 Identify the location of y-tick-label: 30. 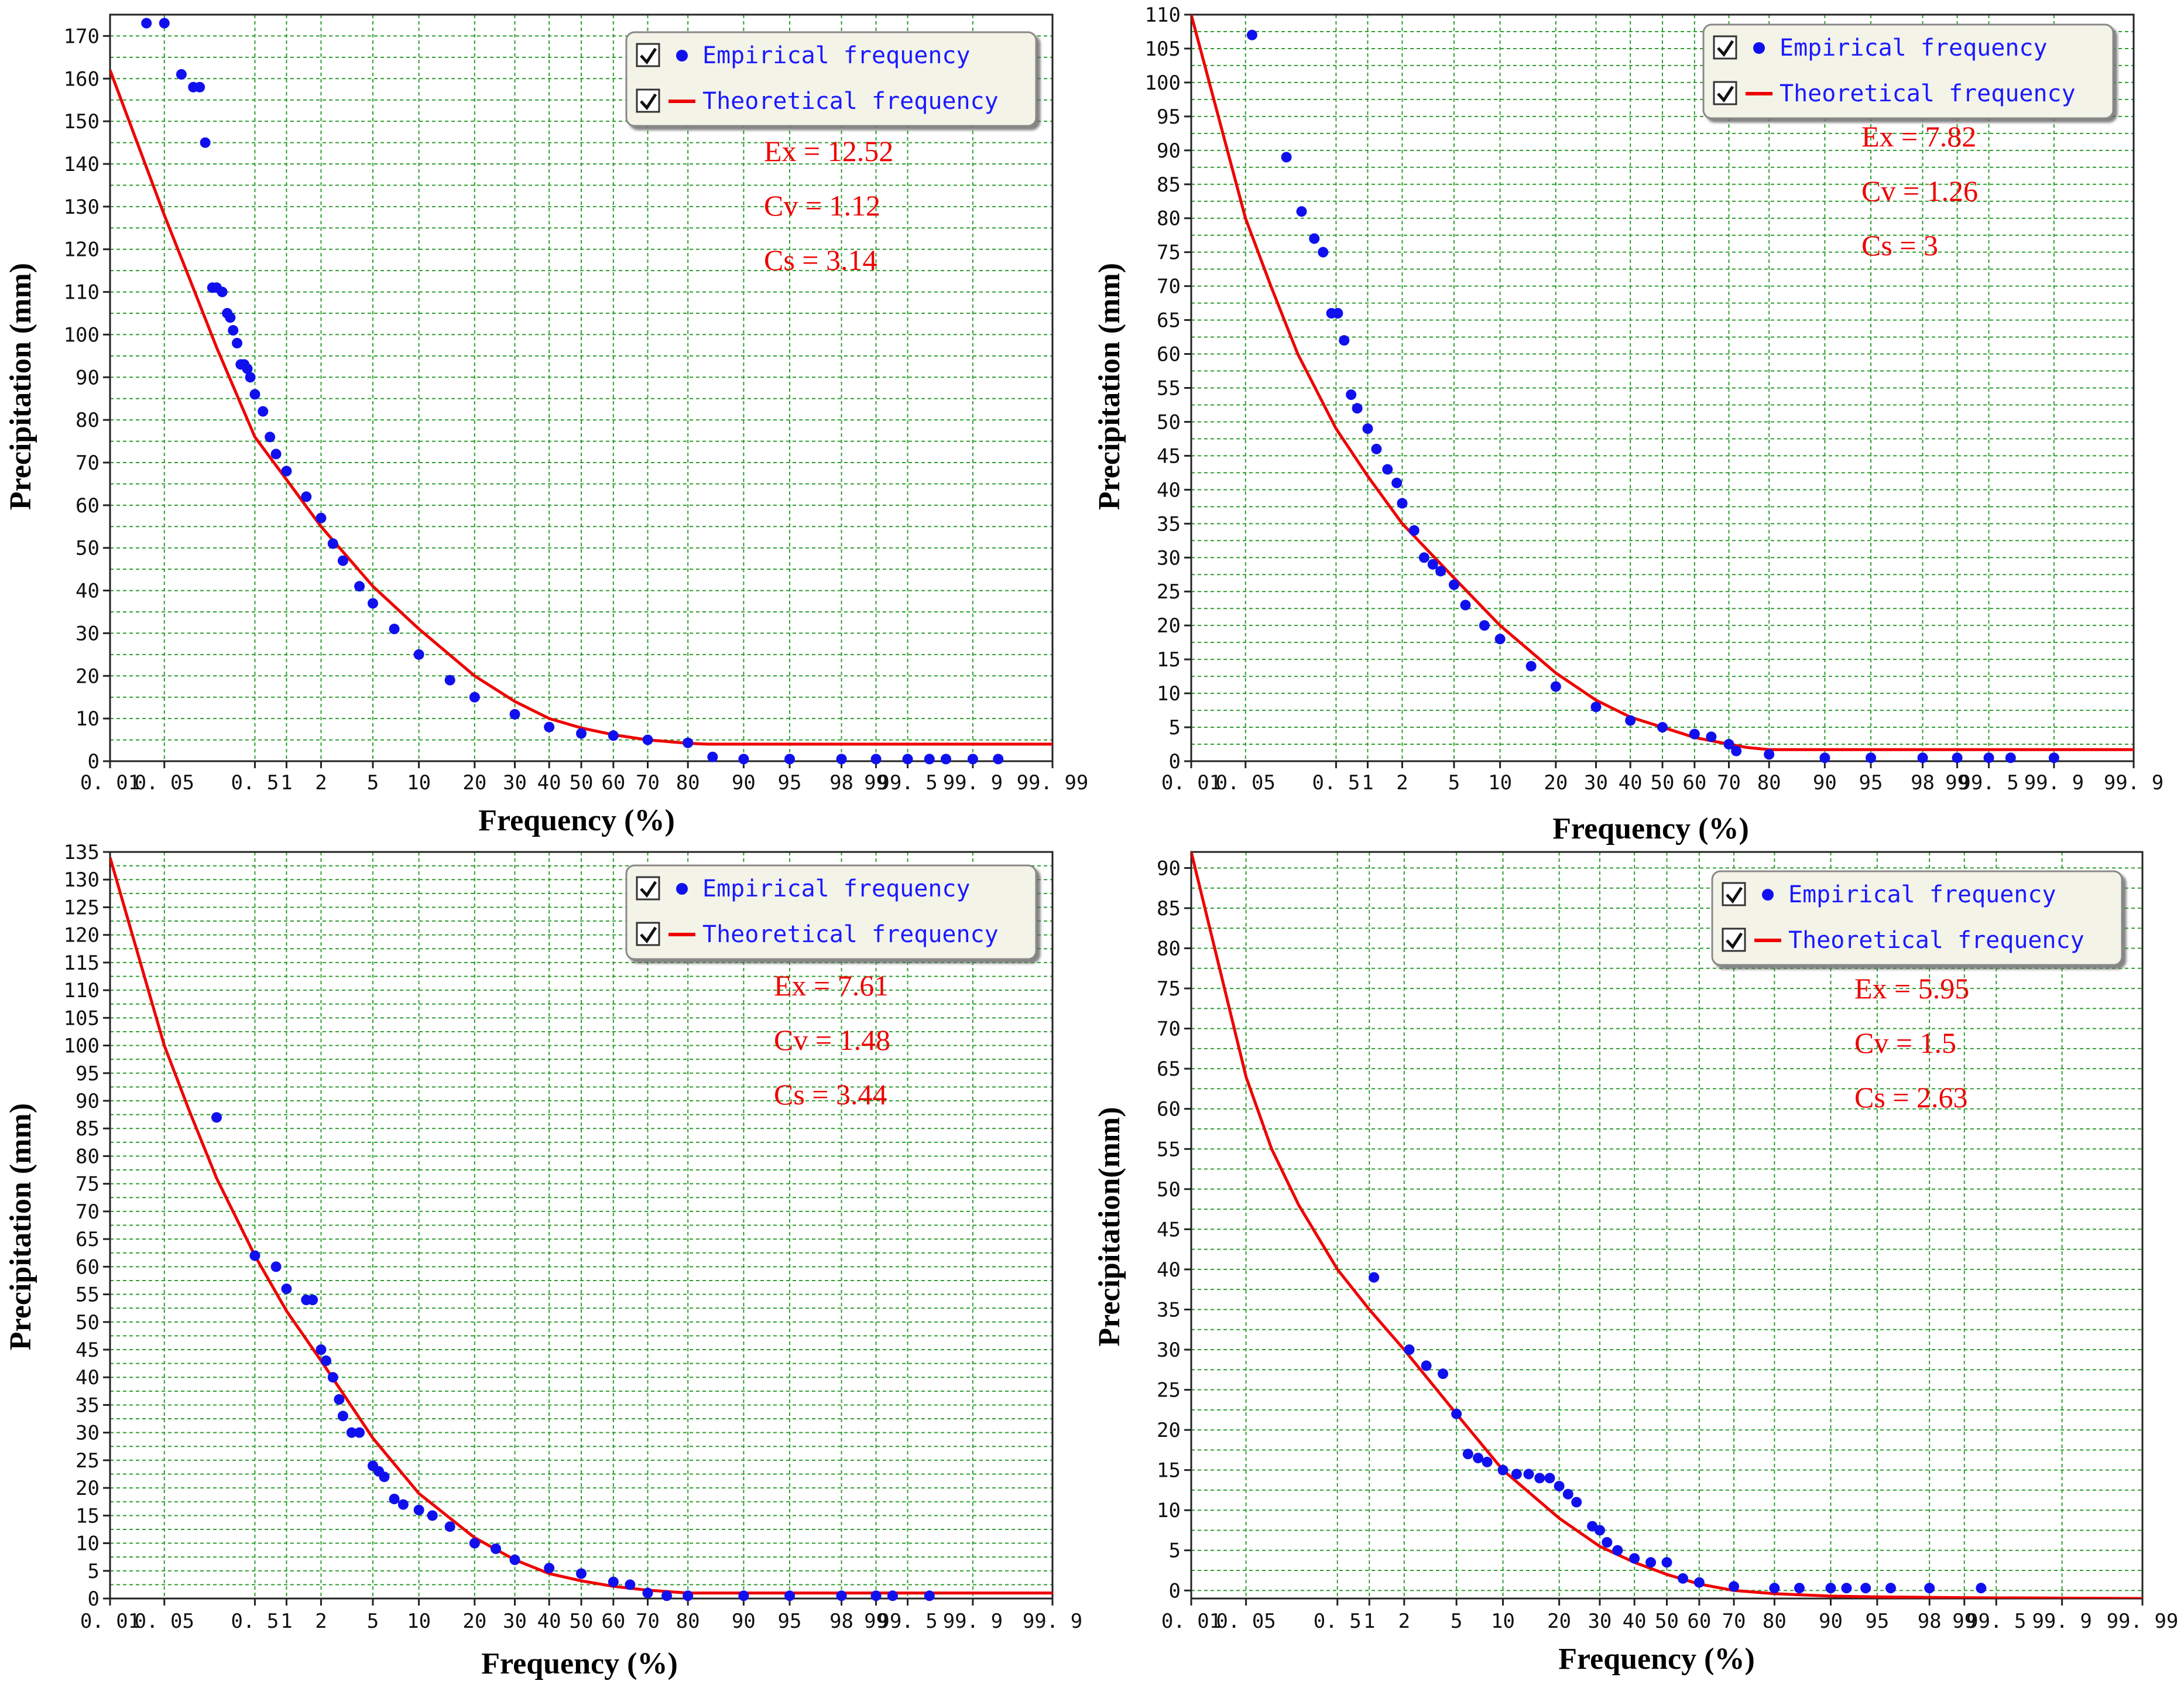
(88, 633).